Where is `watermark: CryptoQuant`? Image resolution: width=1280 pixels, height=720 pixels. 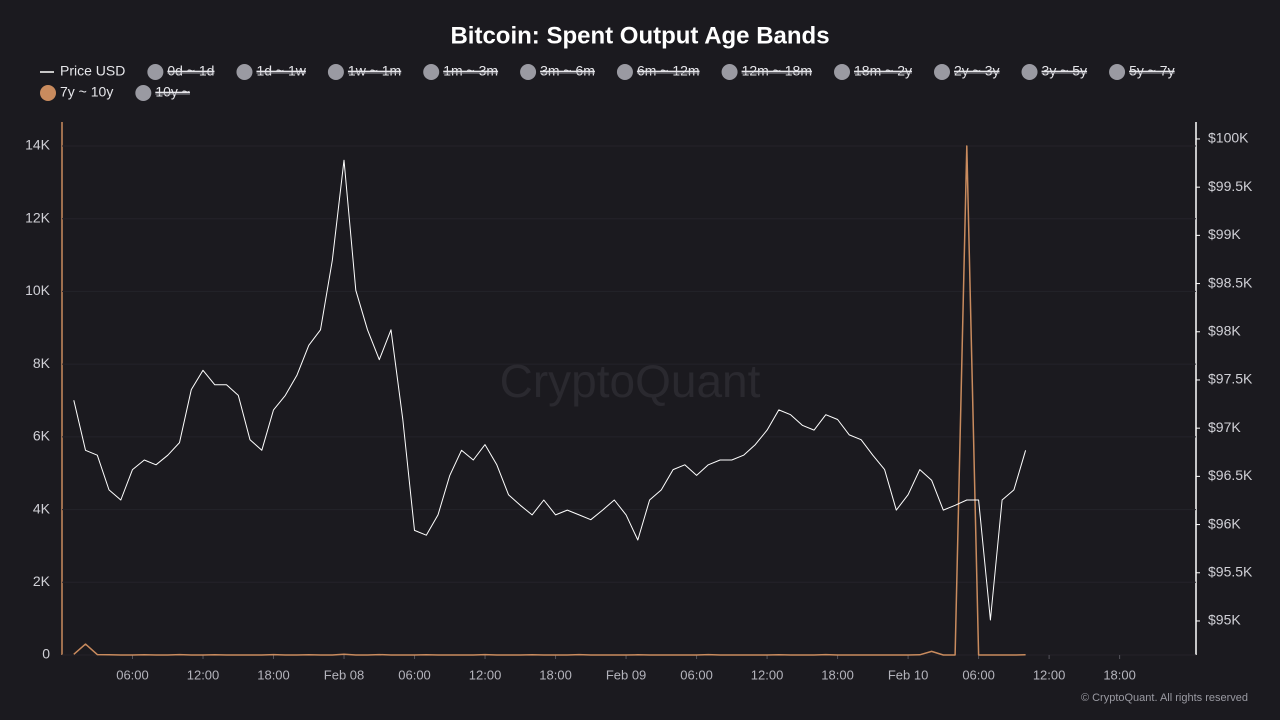 watermark: CryptoQuant is located at coordinates (630, 381).